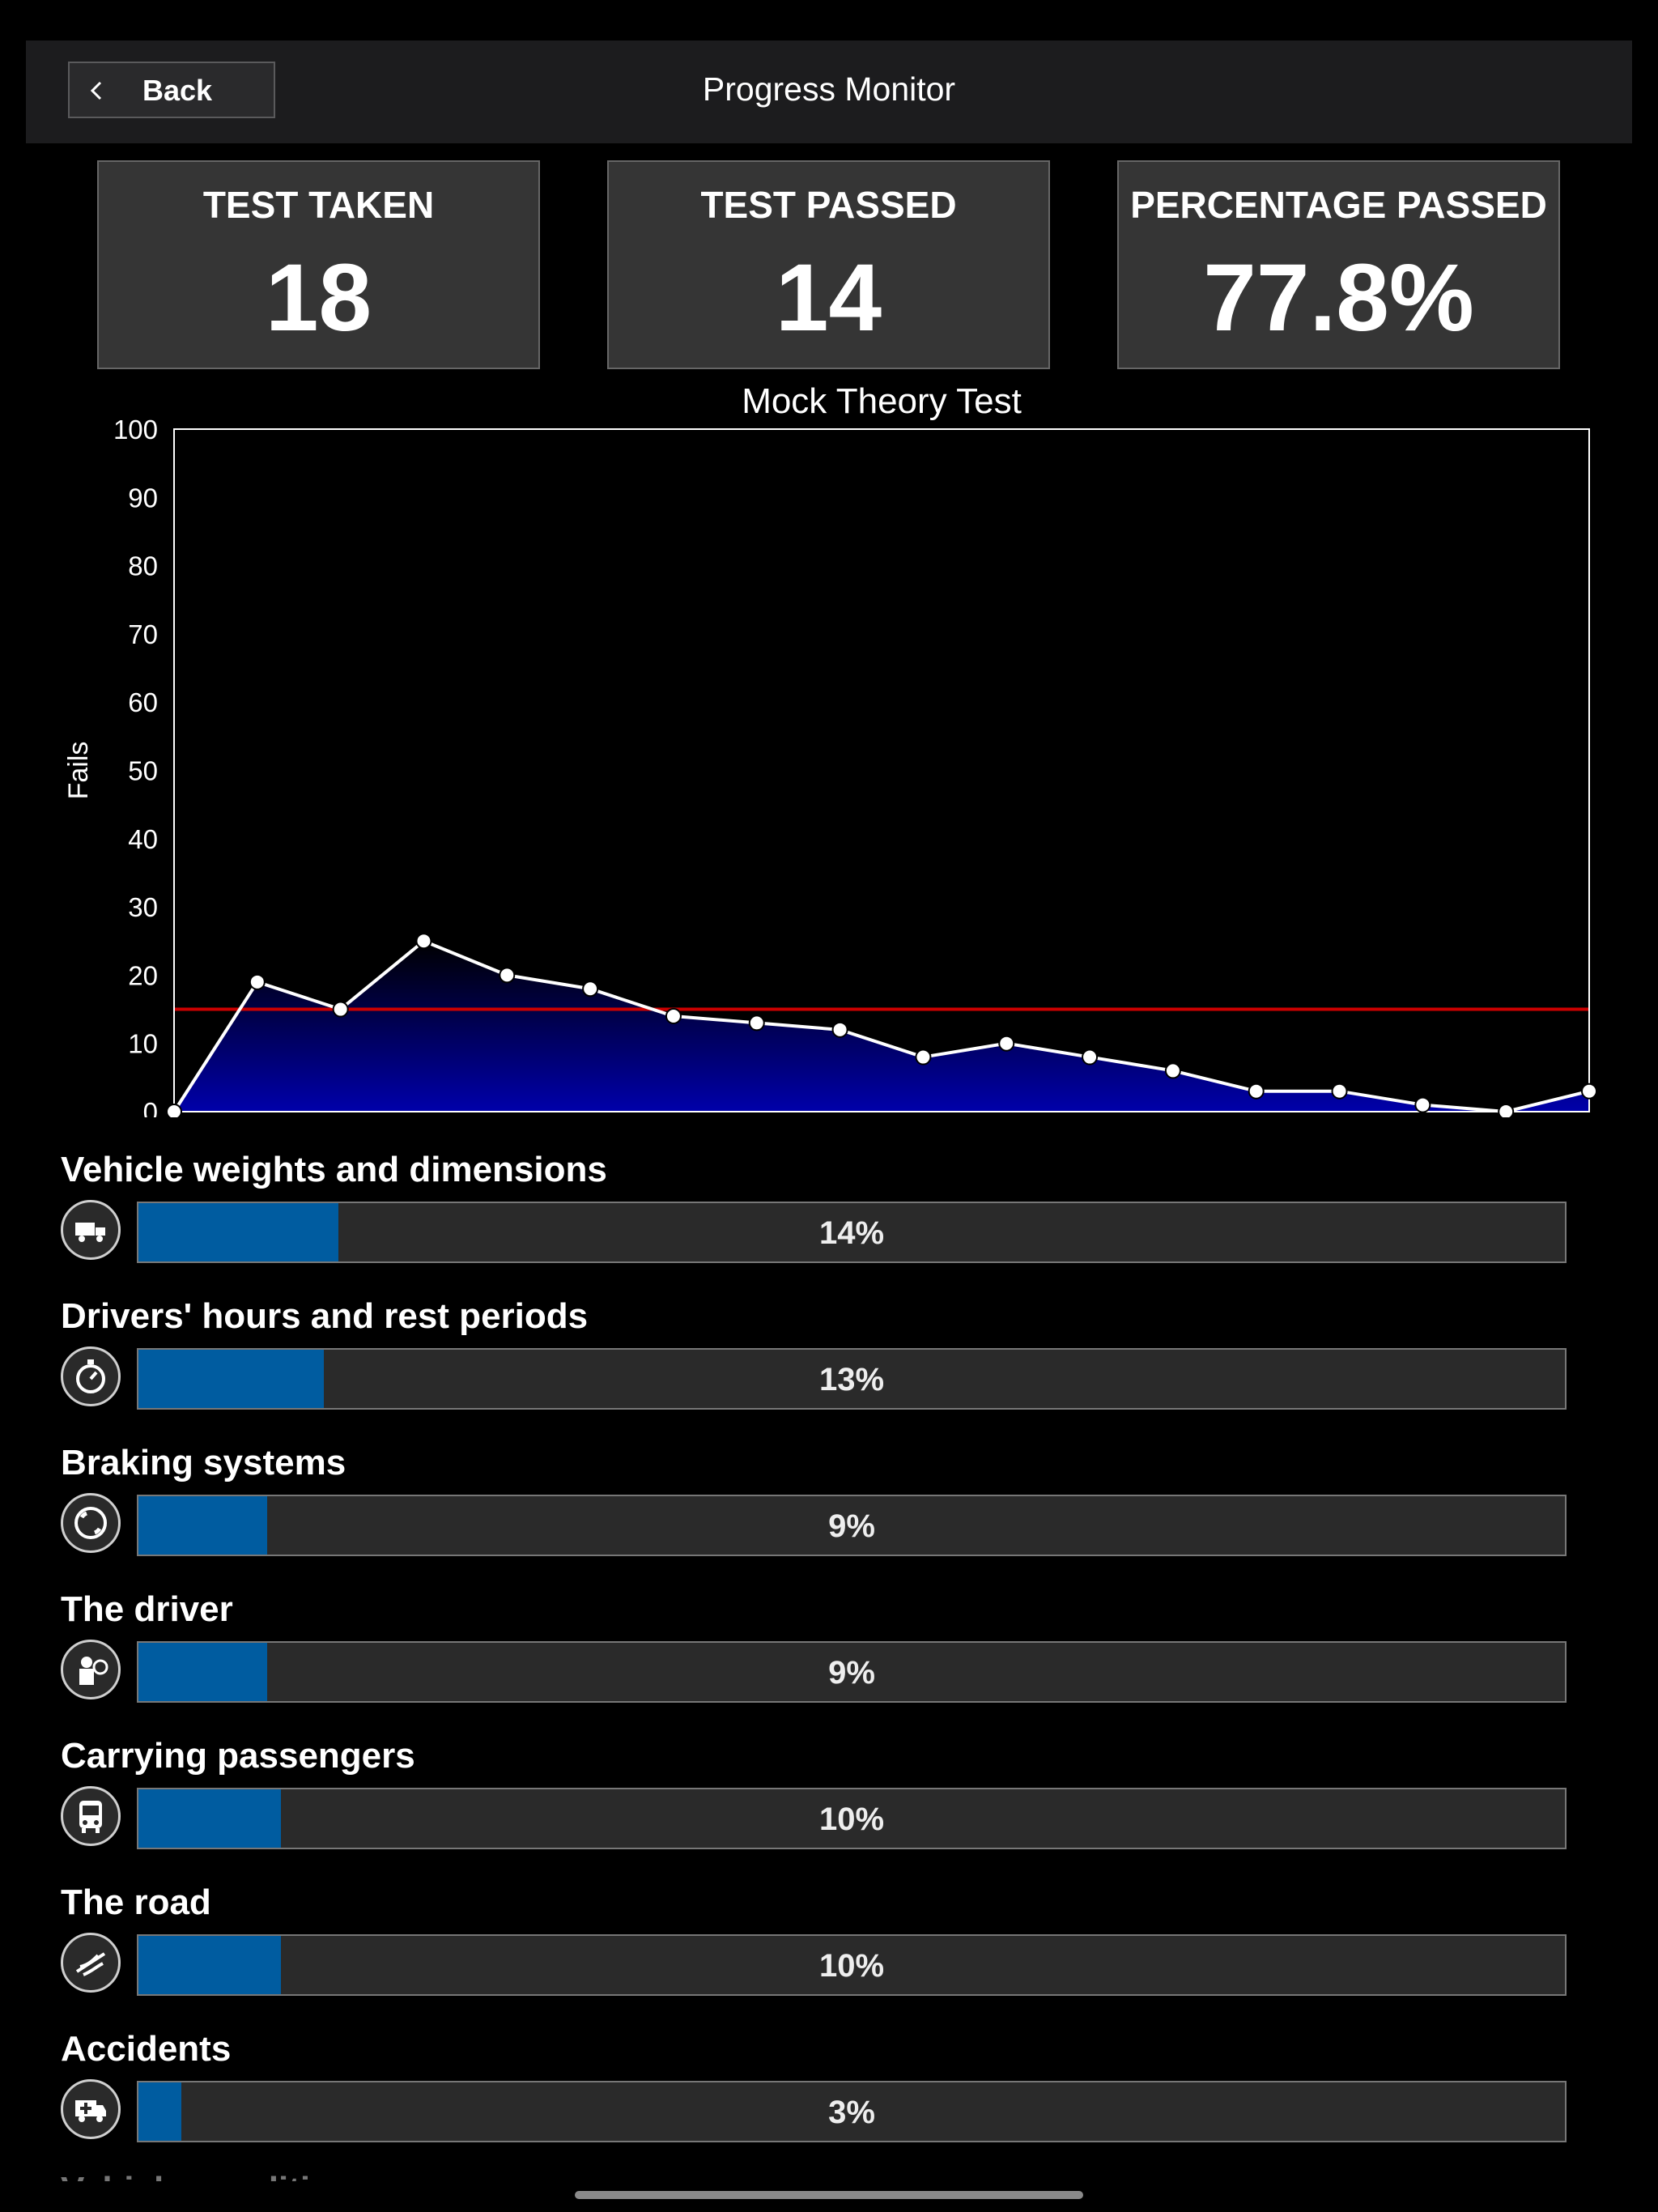 The height and width of the screenshot is (2212, 1658). Describe the element at coordinates (91, 1963) in the screenshot. I see `road-icon` at that location.